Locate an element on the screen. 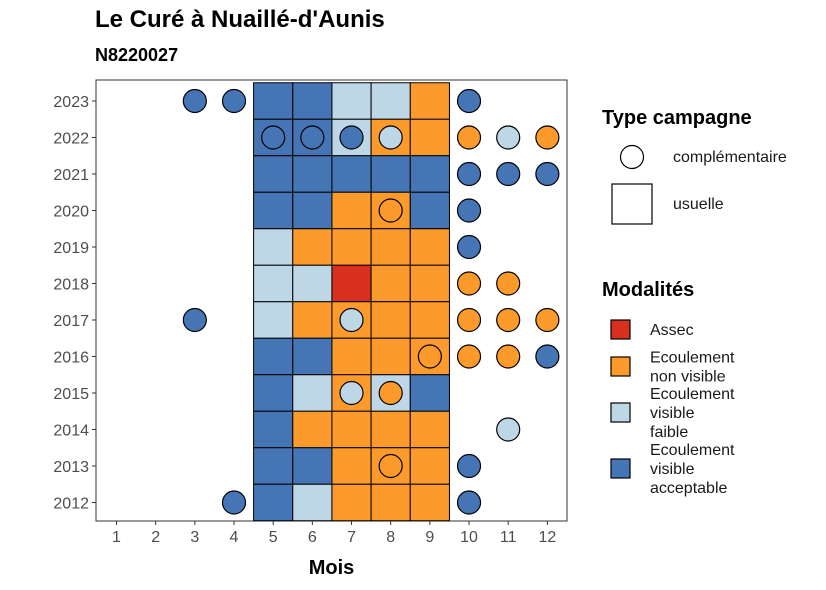  x-tick-label: 1 is located at coordinates (116, 537).